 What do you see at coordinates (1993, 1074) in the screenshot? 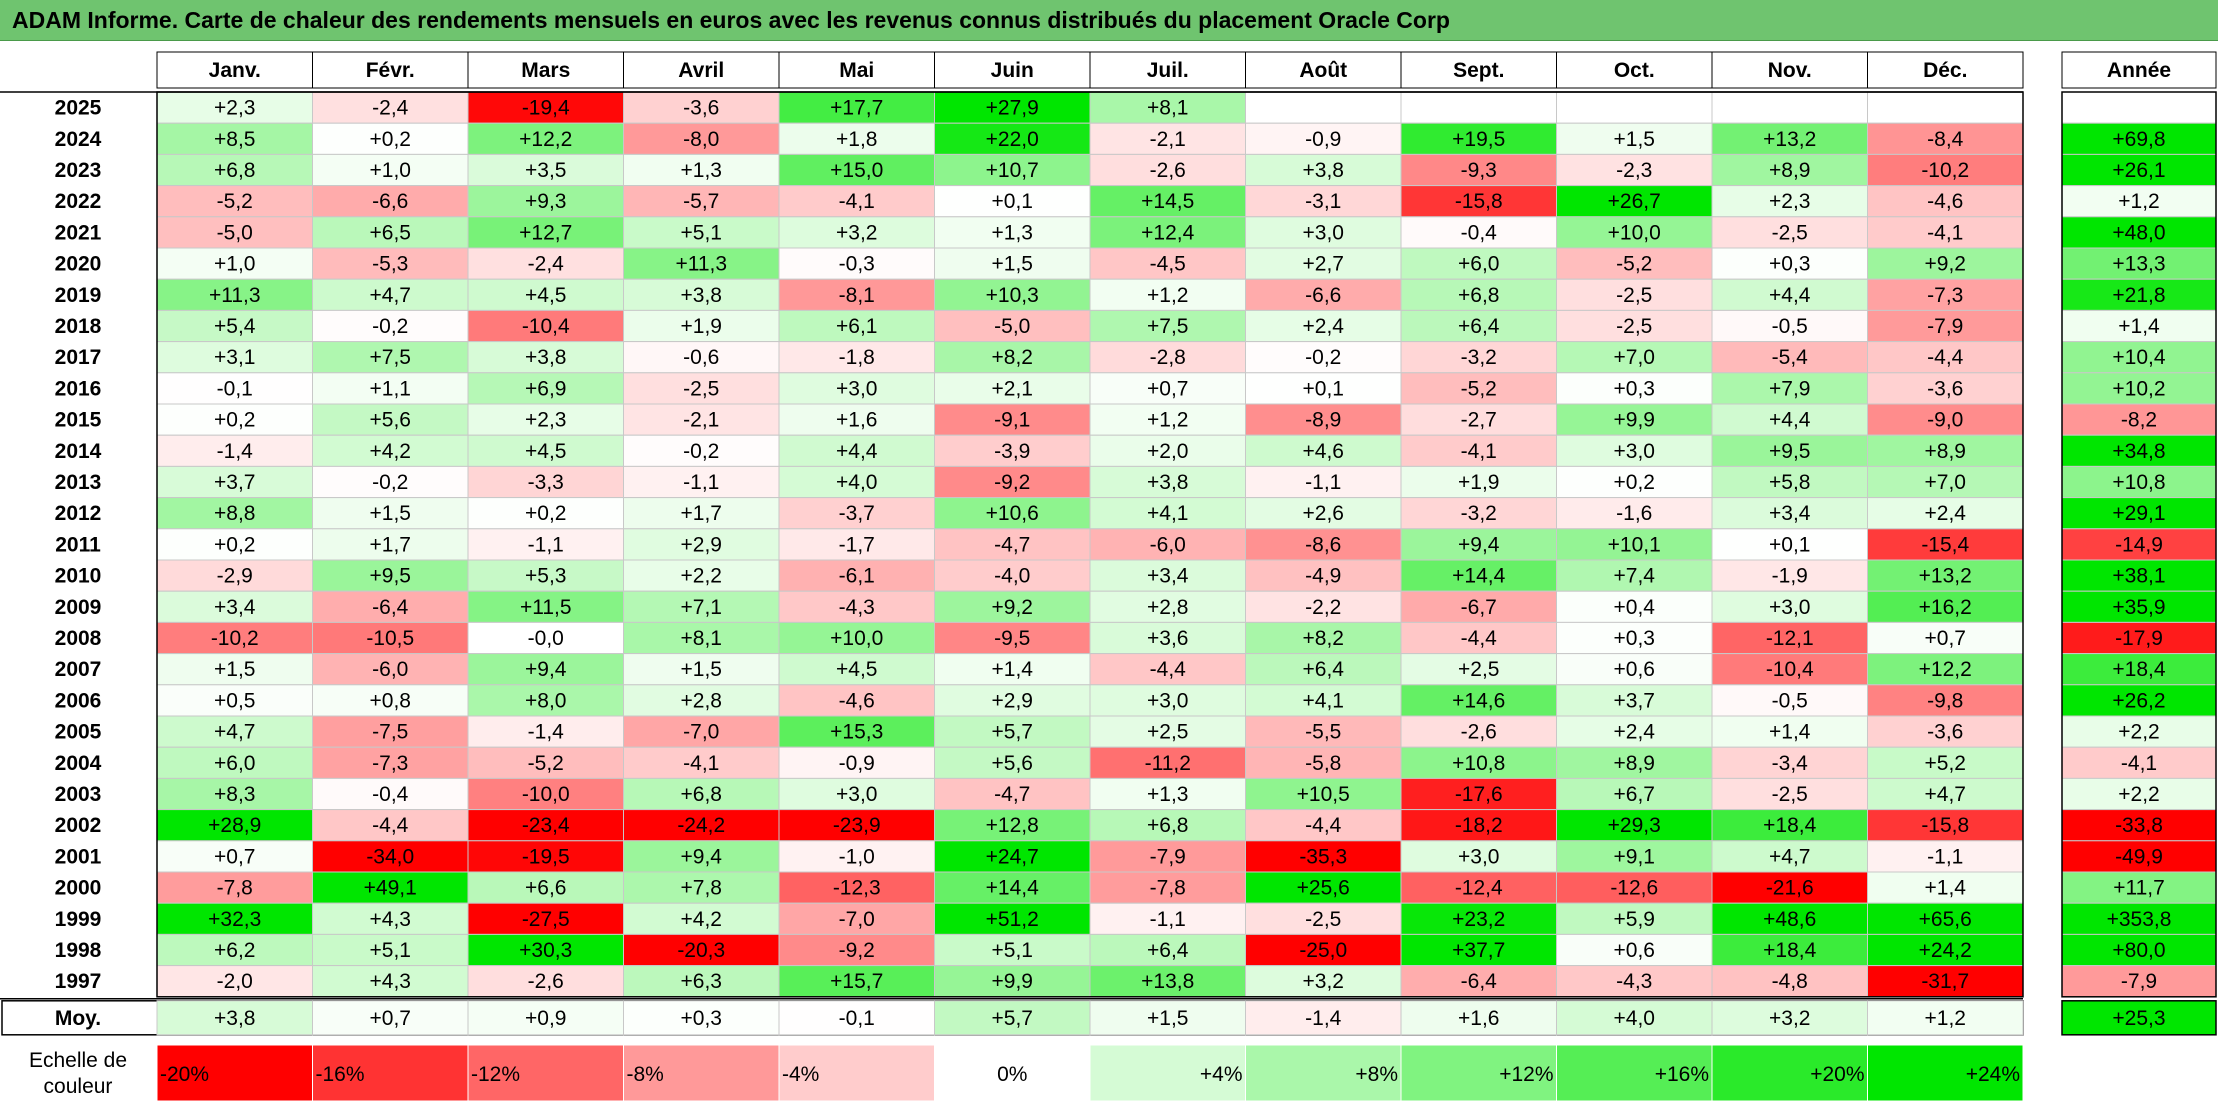
I see `color-scale-value: +24%` at bounding box center [1993, 1074].